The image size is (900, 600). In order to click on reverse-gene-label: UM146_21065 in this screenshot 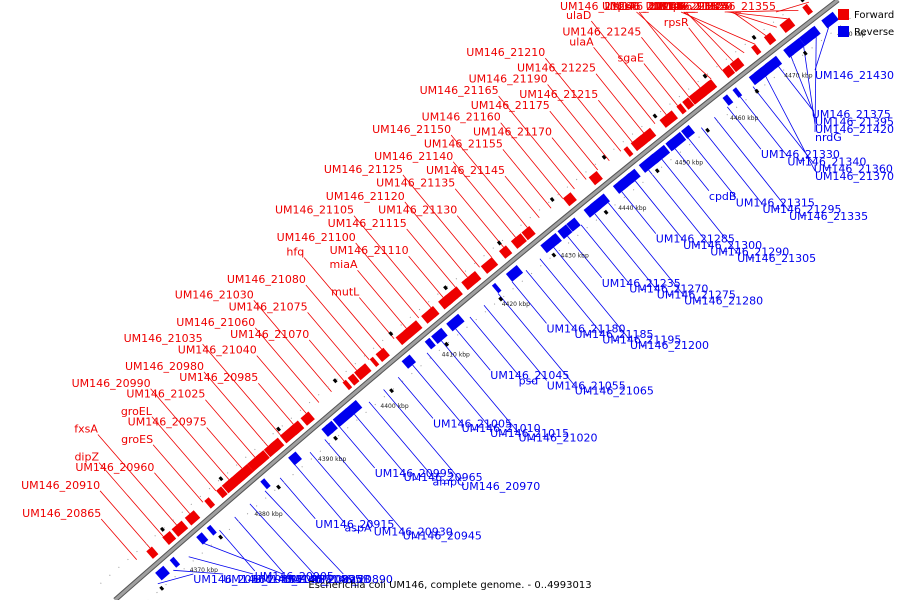, I will do `click(614, 391)`.